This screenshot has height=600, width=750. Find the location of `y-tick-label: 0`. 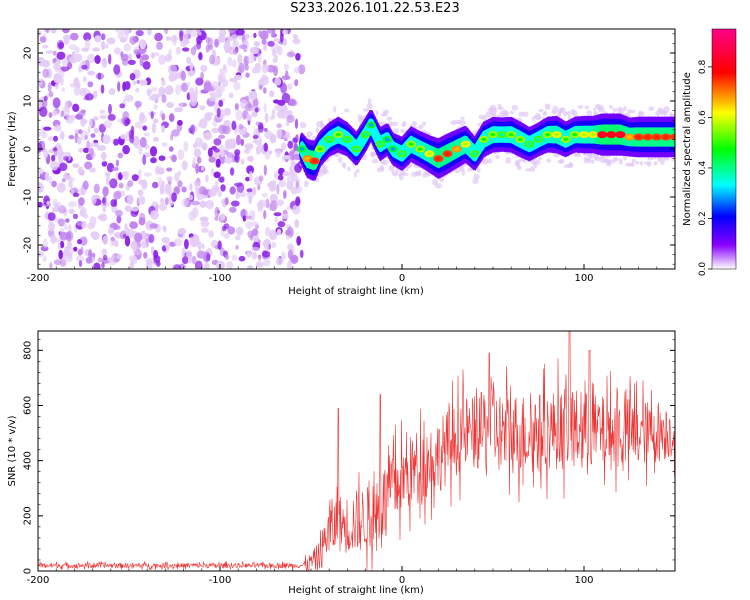

y-tick-label: 0 is located at coordinates (28, 149).